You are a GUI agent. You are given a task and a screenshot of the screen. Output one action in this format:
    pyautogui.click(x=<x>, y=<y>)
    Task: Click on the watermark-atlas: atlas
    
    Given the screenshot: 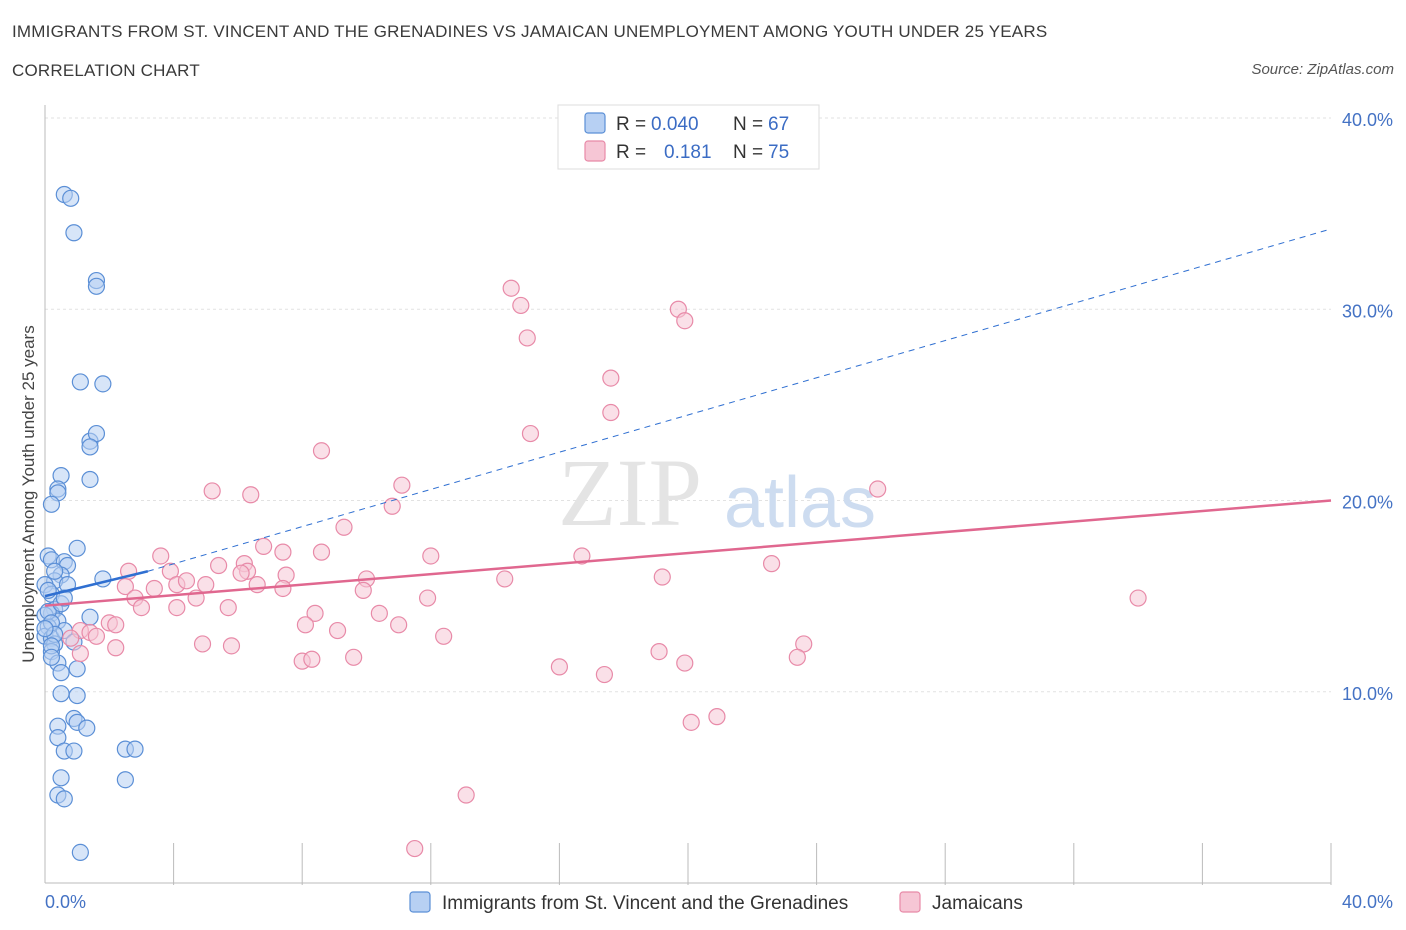 What is the action you would take?
    pyautogui.click(x=800, y=503)
    